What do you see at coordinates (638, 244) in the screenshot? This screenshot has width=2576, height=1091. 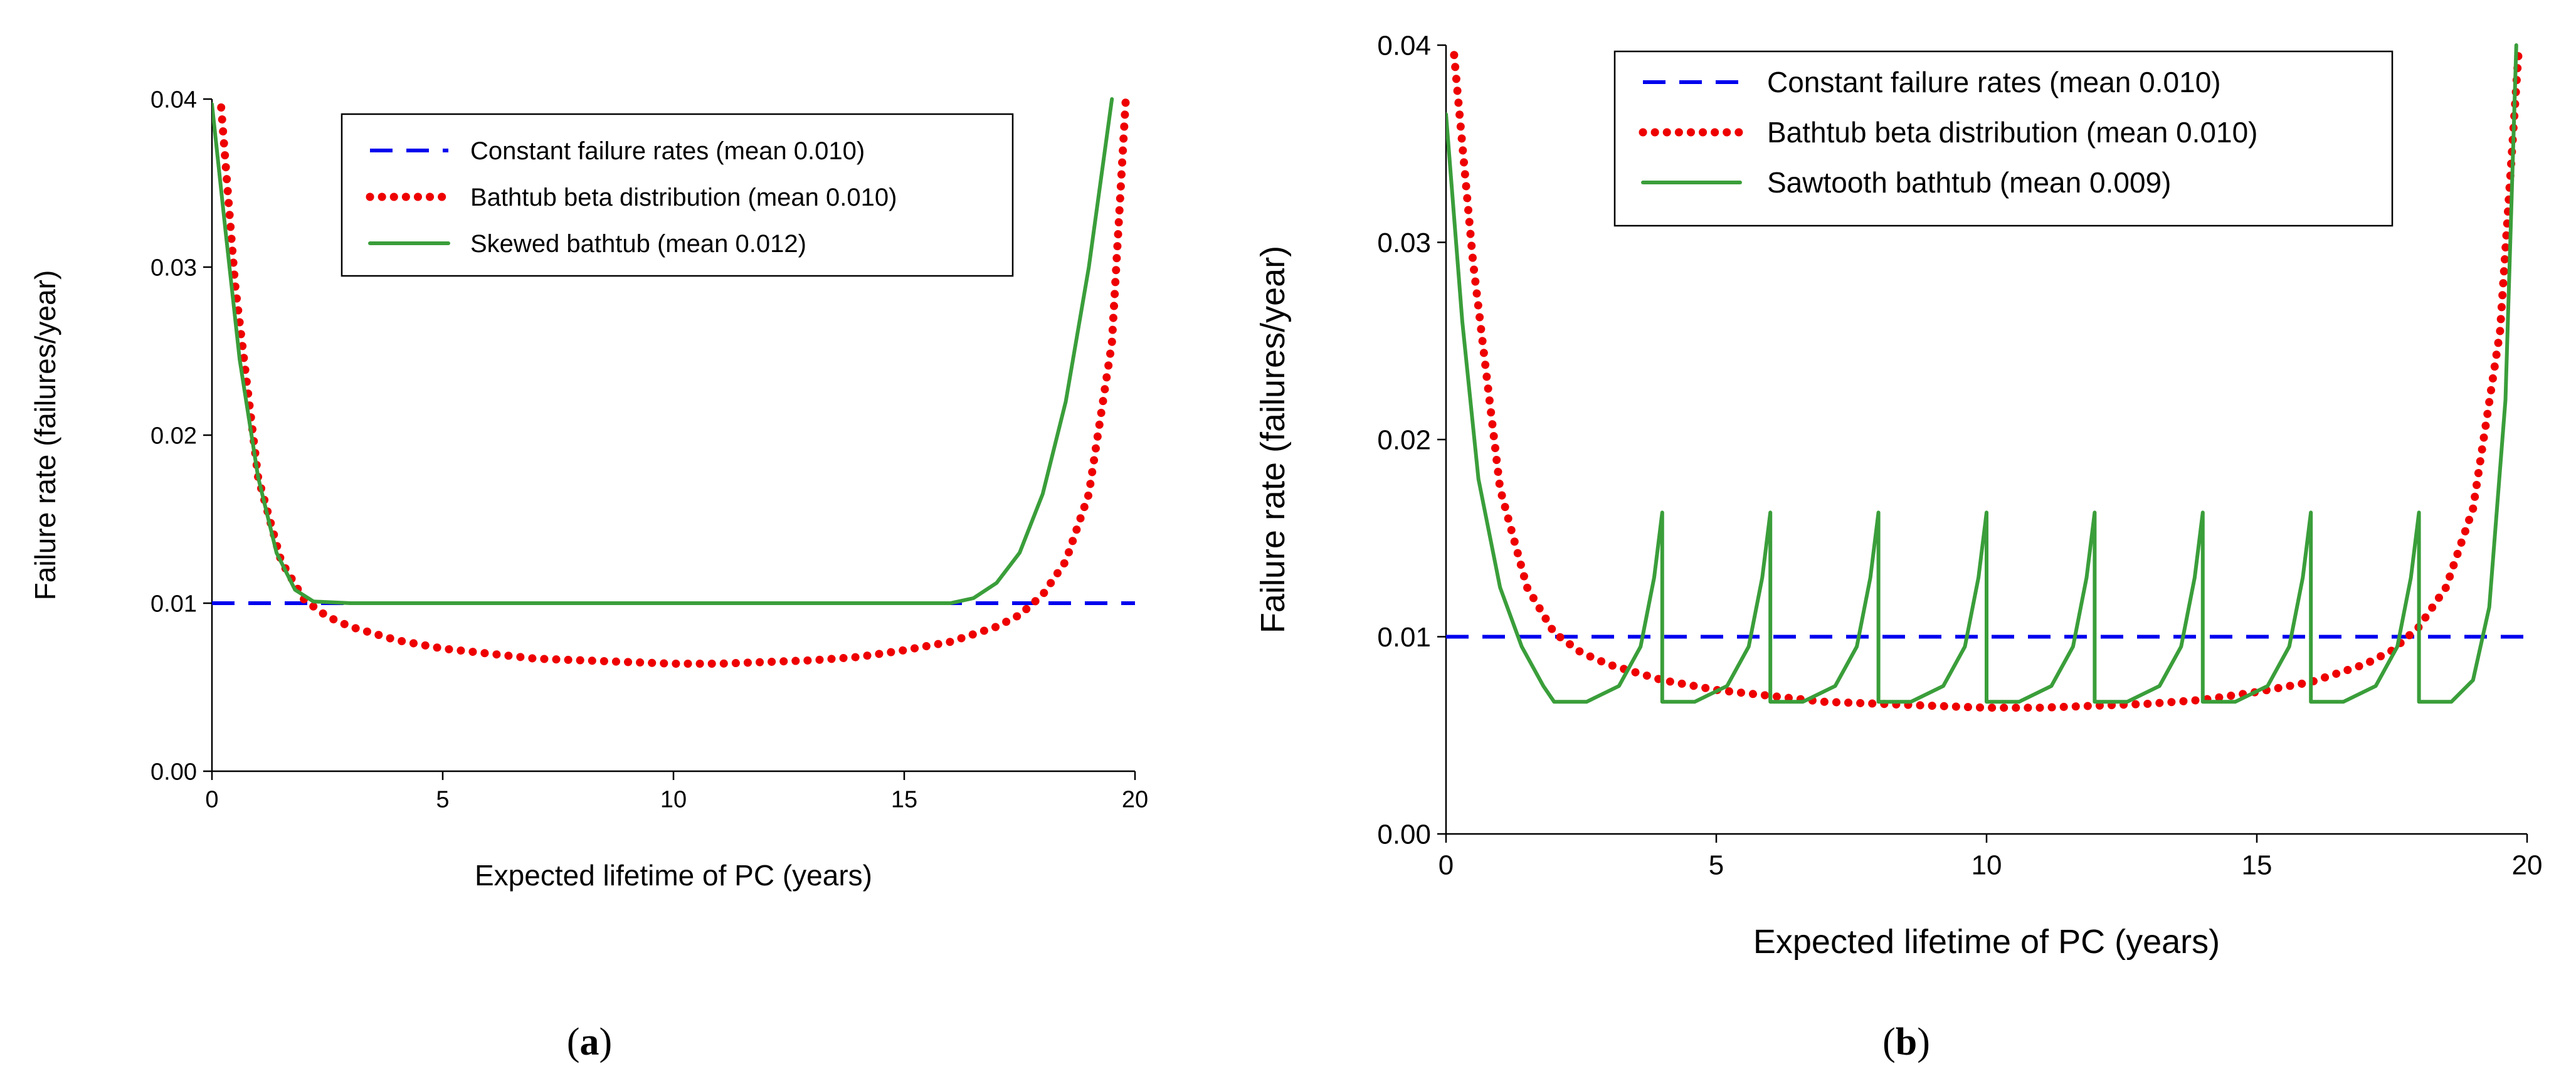 I see `legend-label: Skewed bathtub (mean 0.012)` at bounding box center [638, 244].